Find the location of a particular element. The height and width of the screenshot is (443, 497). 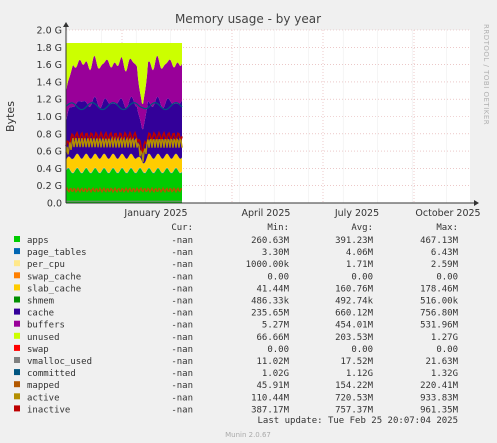

legend-cur-swap_cache: -nan is located at coordinates (182, 277).